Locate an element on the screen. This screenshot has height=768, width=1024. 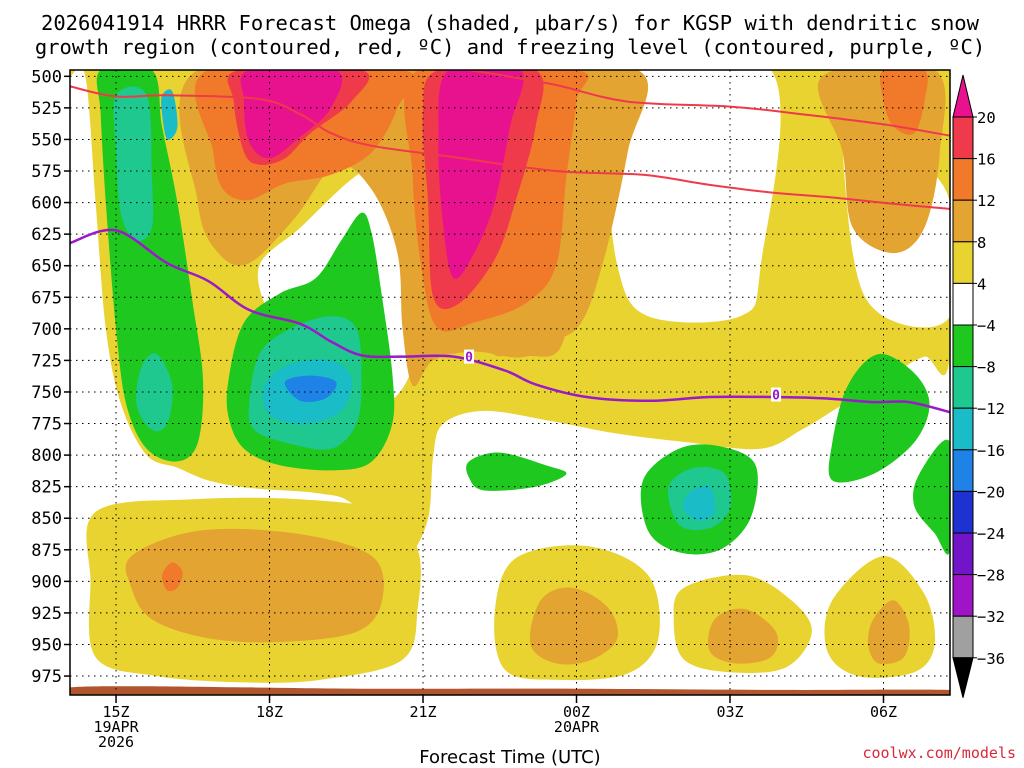
colorbar-label-8: −16 is located at coordinates (991, 451).